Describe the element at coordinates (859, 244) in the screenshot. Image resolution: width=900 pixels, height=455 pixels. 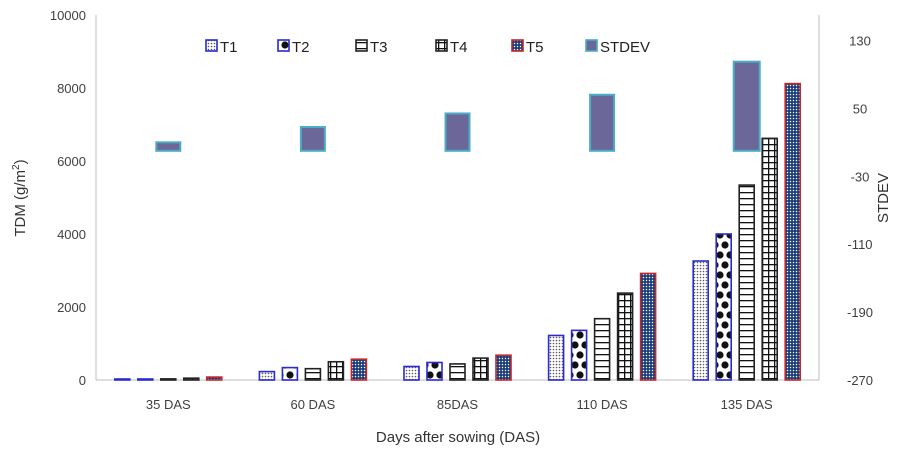
I see `y2-tick-label: -110` at that location.